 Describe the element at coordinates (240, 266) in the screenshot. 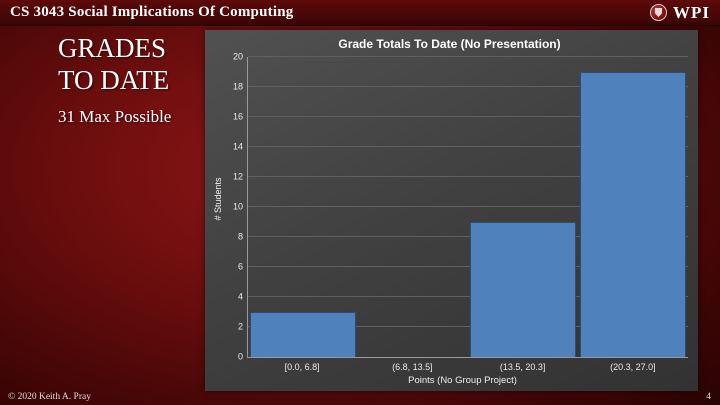

I see `y-tick-label: 6` at that location.